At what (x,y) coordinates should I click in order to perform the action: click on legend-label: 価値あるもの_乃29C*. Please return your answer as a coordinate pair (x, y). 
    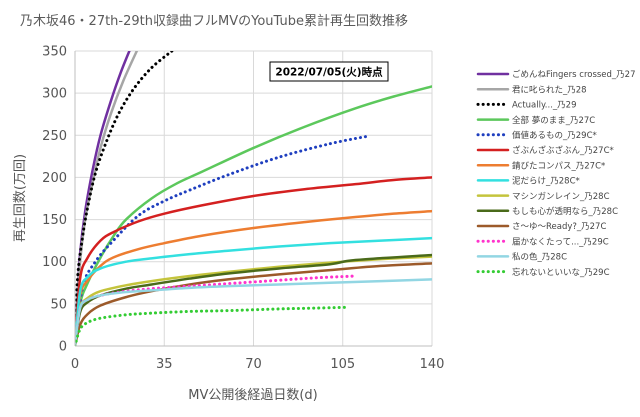
    Looking at the image, I should click on (554, 135).